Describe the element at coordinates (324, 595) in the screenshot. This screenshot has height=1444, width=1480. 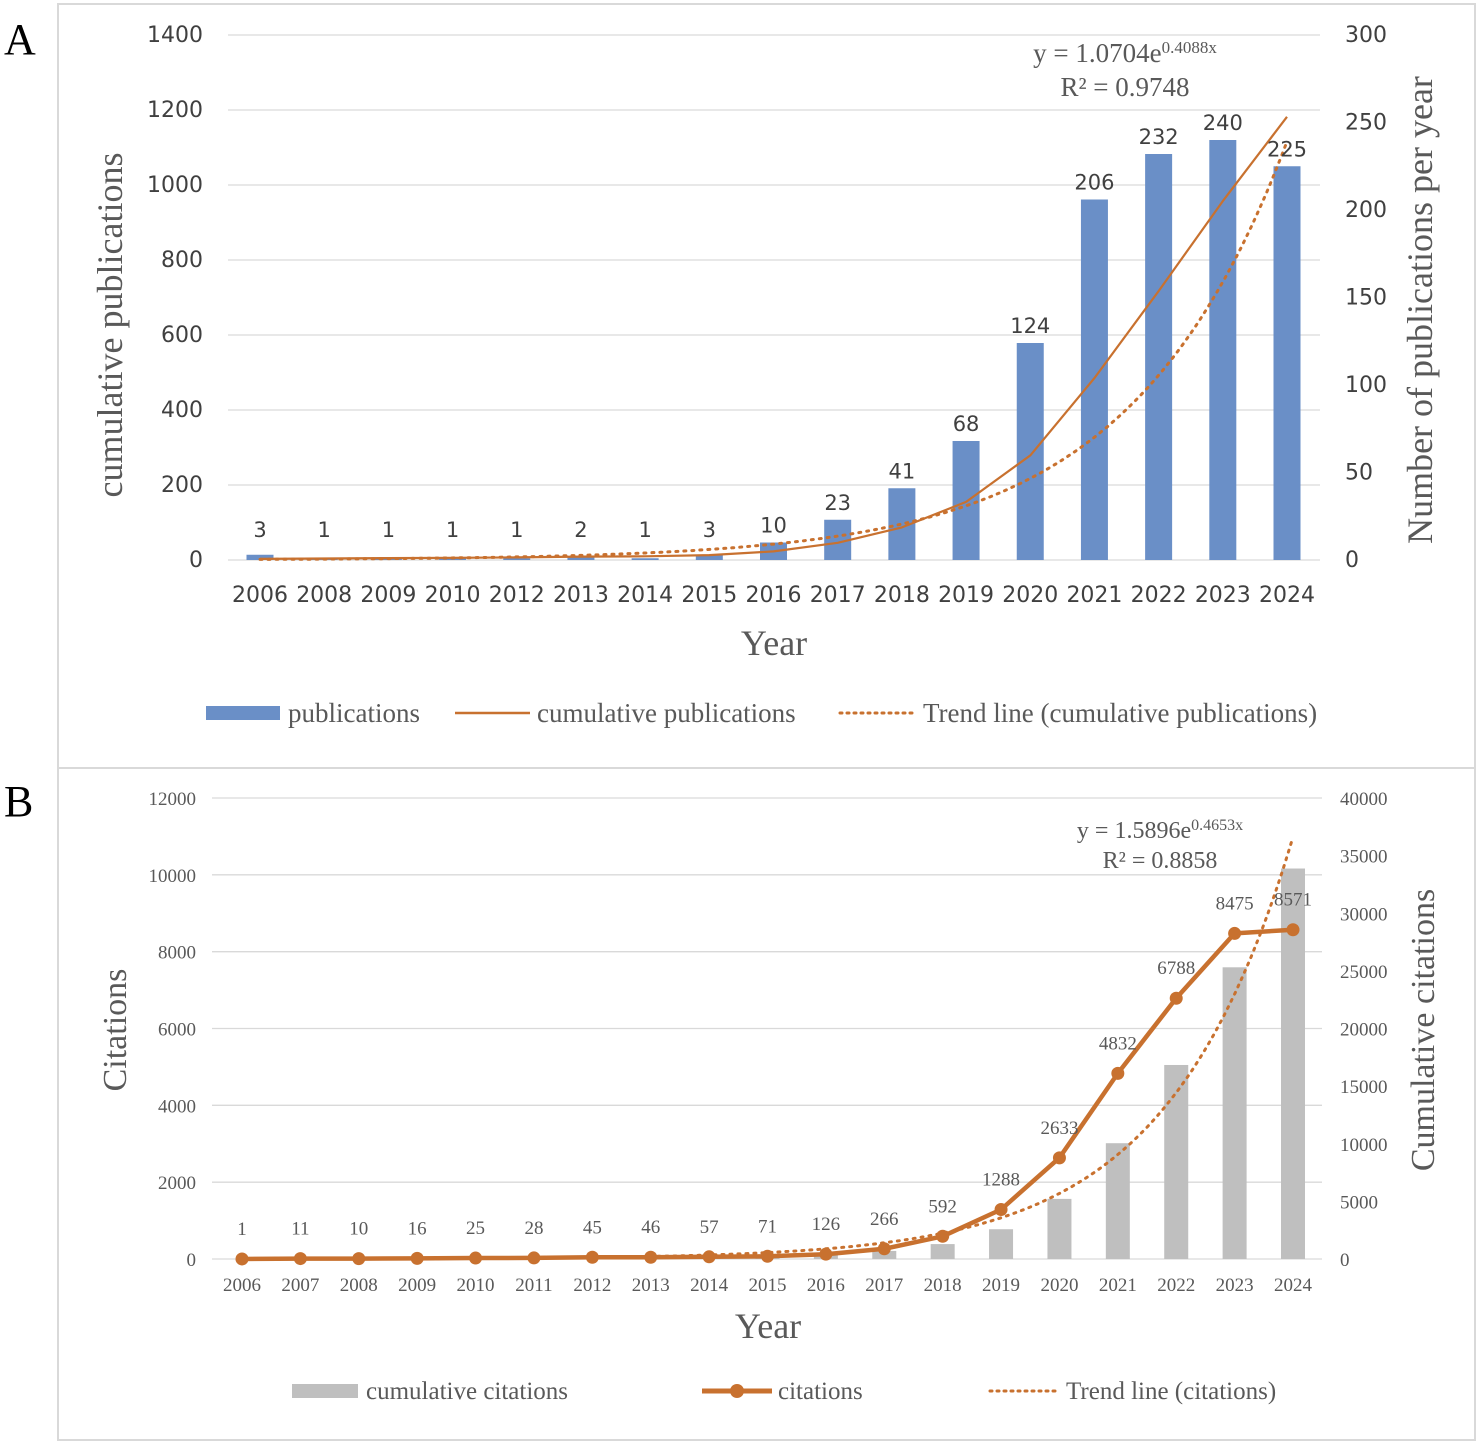
I see `charta-xtick-label: 2008` at that location.